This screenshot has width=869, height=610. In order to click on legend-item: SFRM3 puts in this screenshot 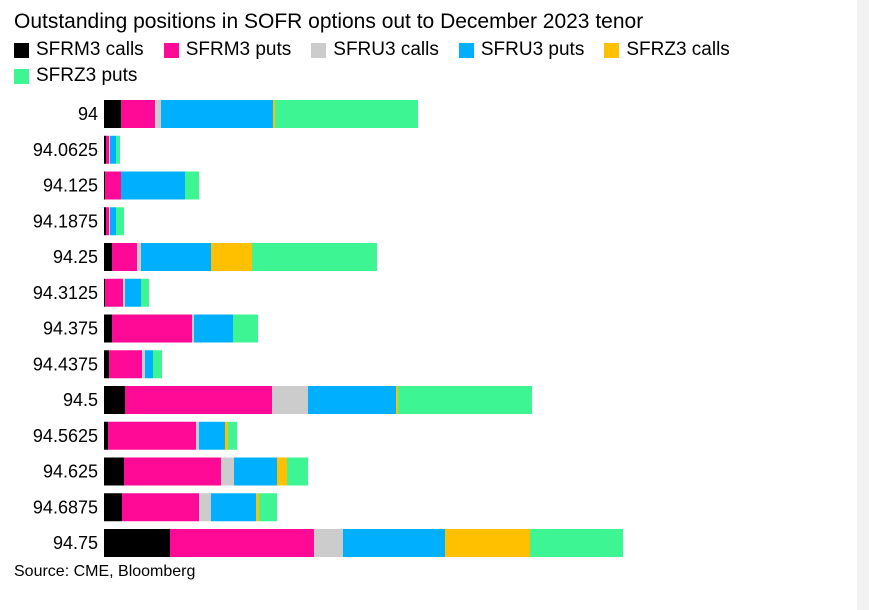, I will do `click(227, 50)`.